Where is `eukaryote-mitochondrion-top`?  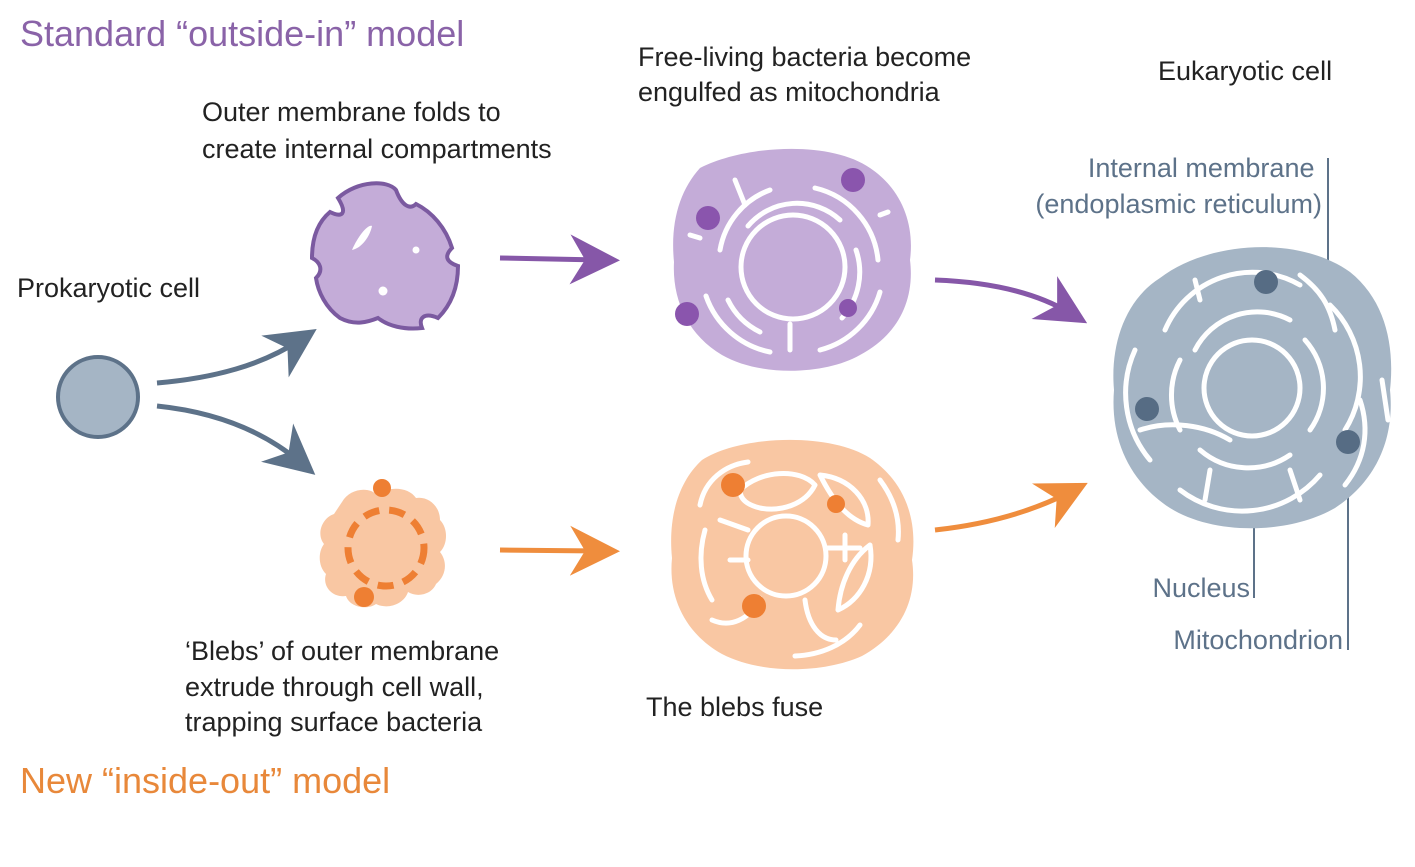
eukaryote-mitochondrion-top is located at coordinates (1266, 282).